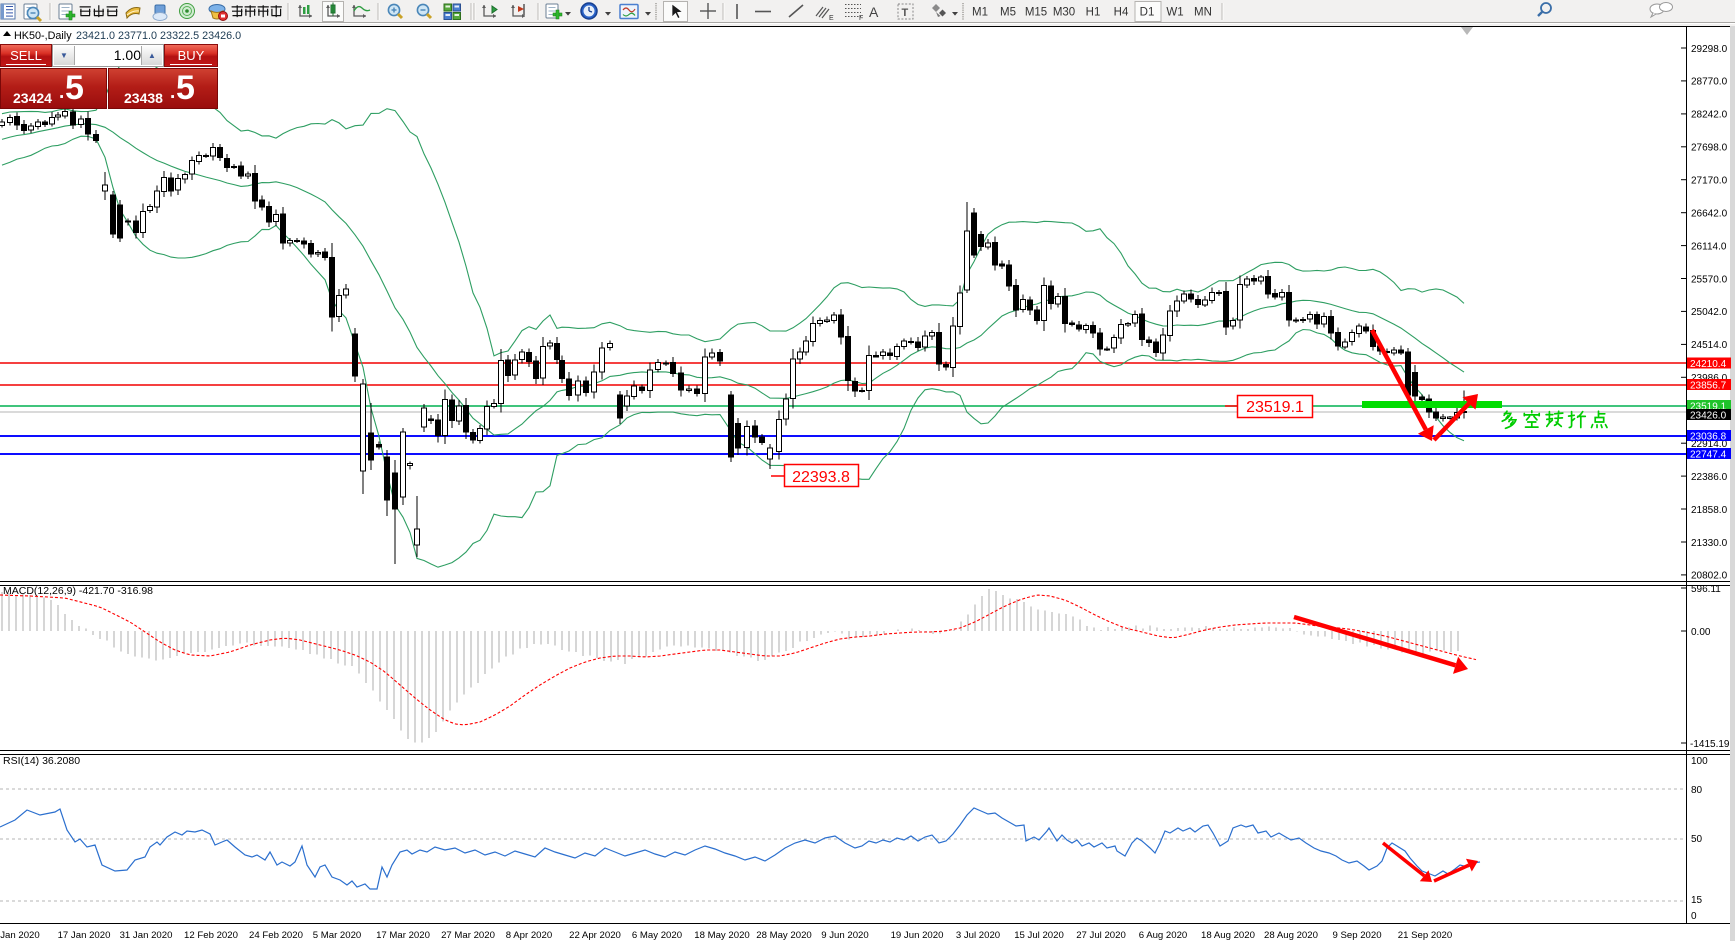  I want to click on svg-text: 20802.0, so click(1709, 576).